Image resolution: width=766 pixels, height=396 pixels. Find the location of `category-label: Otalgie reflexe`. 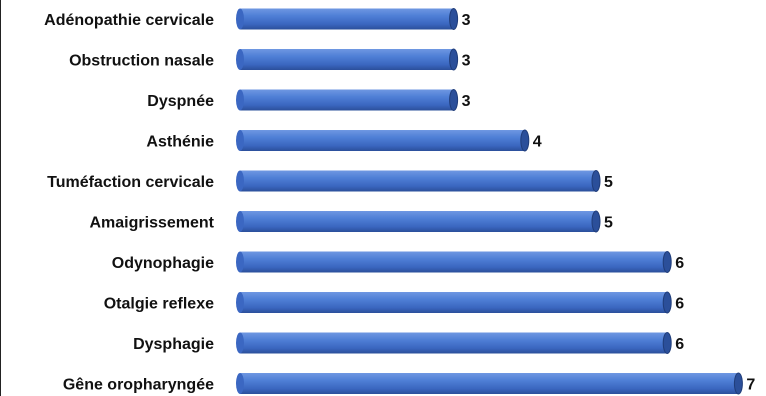

category-label: Otalgie reflexe is located at coordinates (159, 304).